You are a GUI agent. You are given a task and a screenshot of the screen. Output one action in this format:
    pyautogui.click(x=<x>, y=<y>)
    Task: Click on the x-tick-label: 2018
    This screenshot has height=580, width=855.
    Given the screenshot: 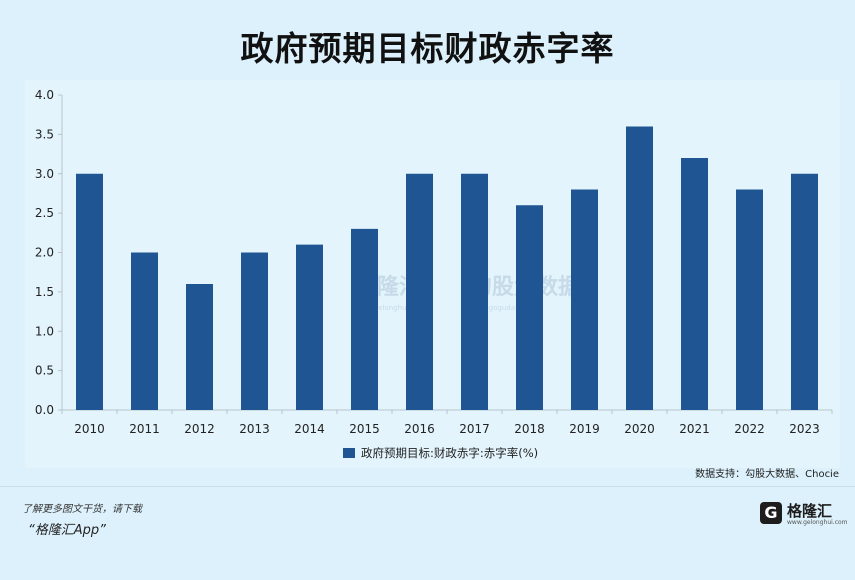 What is the action you would take?
    pyautogui.click(x=529, y=429)
    